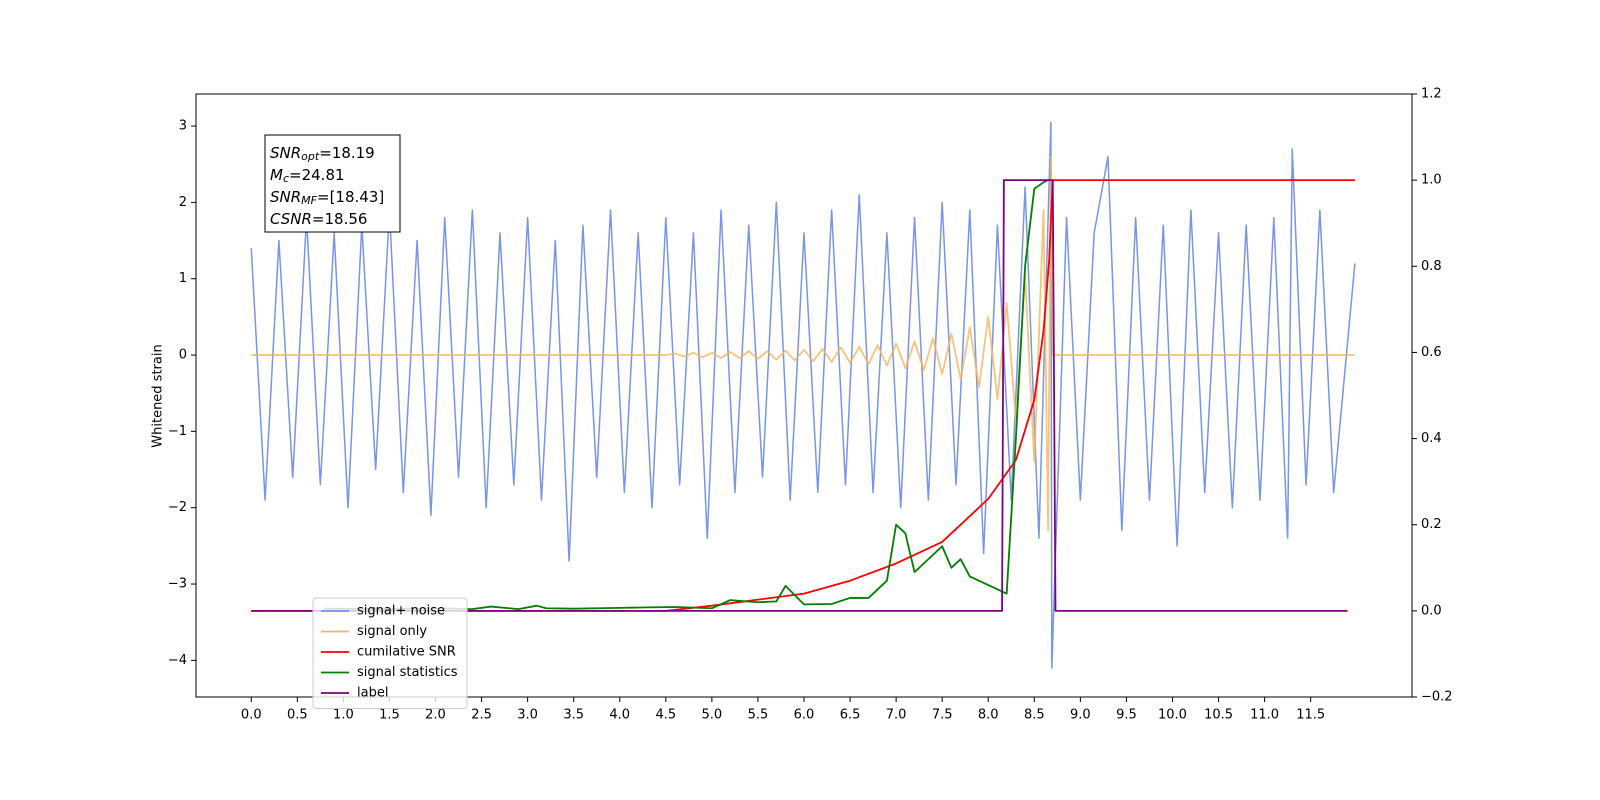 The width and height of the screenshot is (1600, 800). What do you see at coordinates (310, 156) in the screenshot?
I see `annotation-sub: opt` at bounding box center [310, 156].